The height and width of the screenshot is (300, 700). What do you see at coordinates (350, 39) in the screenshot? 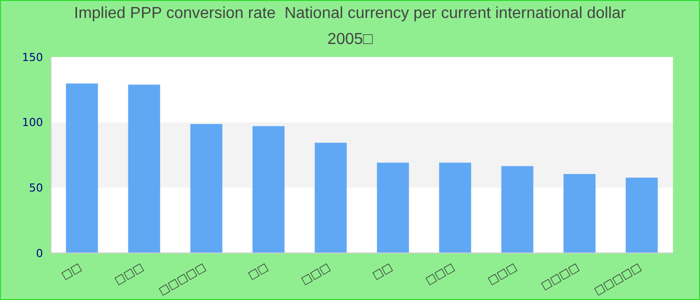
I see `chart-subtitle: 2005□` at bounding box center [350, 39].